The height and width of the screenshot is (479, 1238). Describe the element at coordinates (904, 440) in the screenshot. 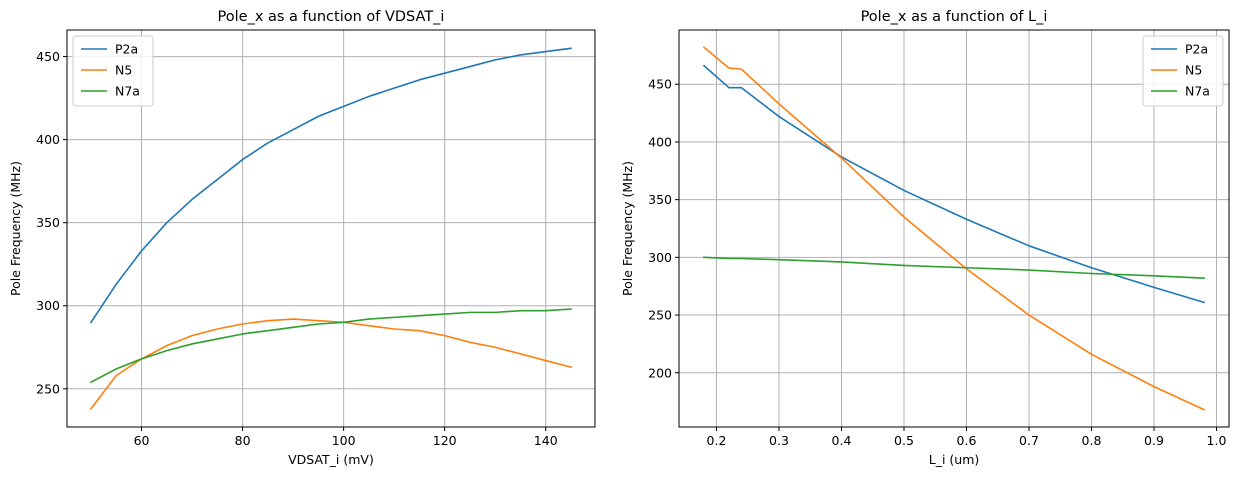

I see `x-tick-label: 0.5` at that location.